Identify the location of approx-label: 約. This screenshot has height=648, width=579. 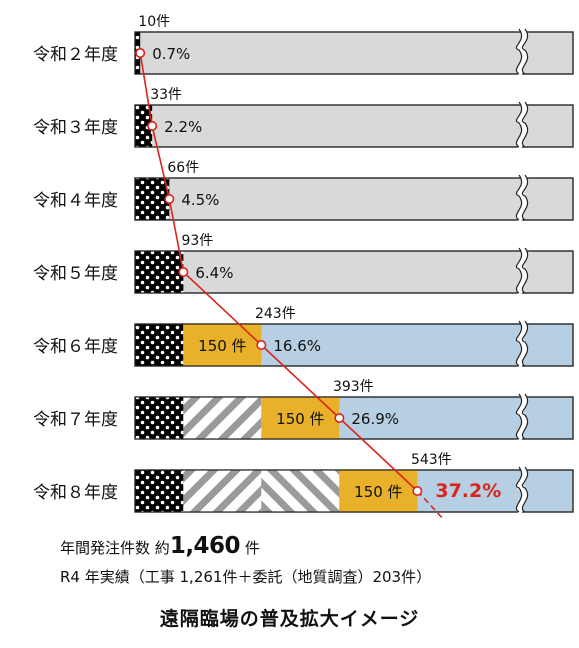
(162, 548).